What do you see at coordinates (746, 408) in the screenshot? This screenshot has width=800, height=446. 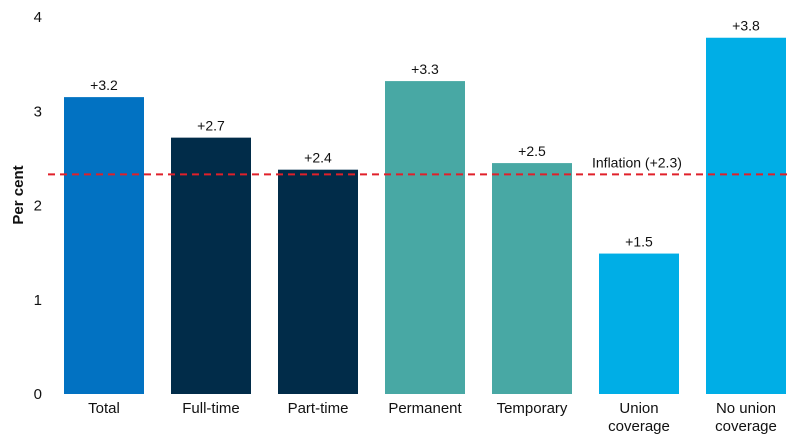 I see `x-tick-label: No union` at bounding box center [746, 408].